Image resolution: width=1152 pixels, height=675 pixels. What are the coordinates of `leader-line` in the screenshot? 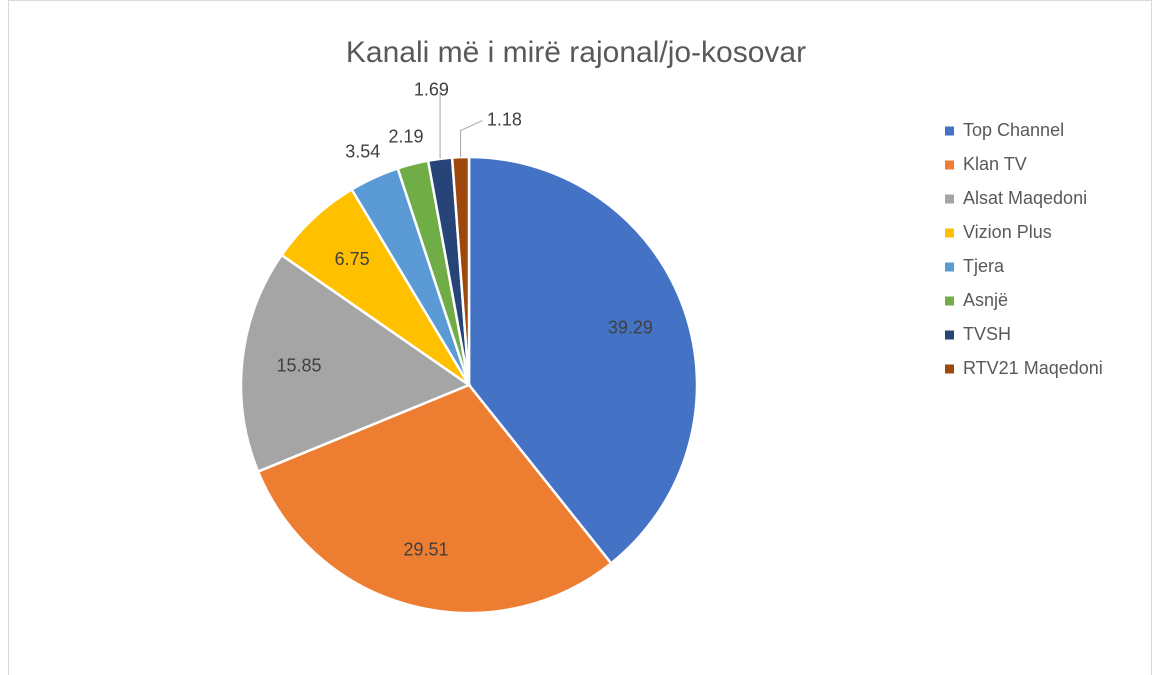 It's located at (471, 139).